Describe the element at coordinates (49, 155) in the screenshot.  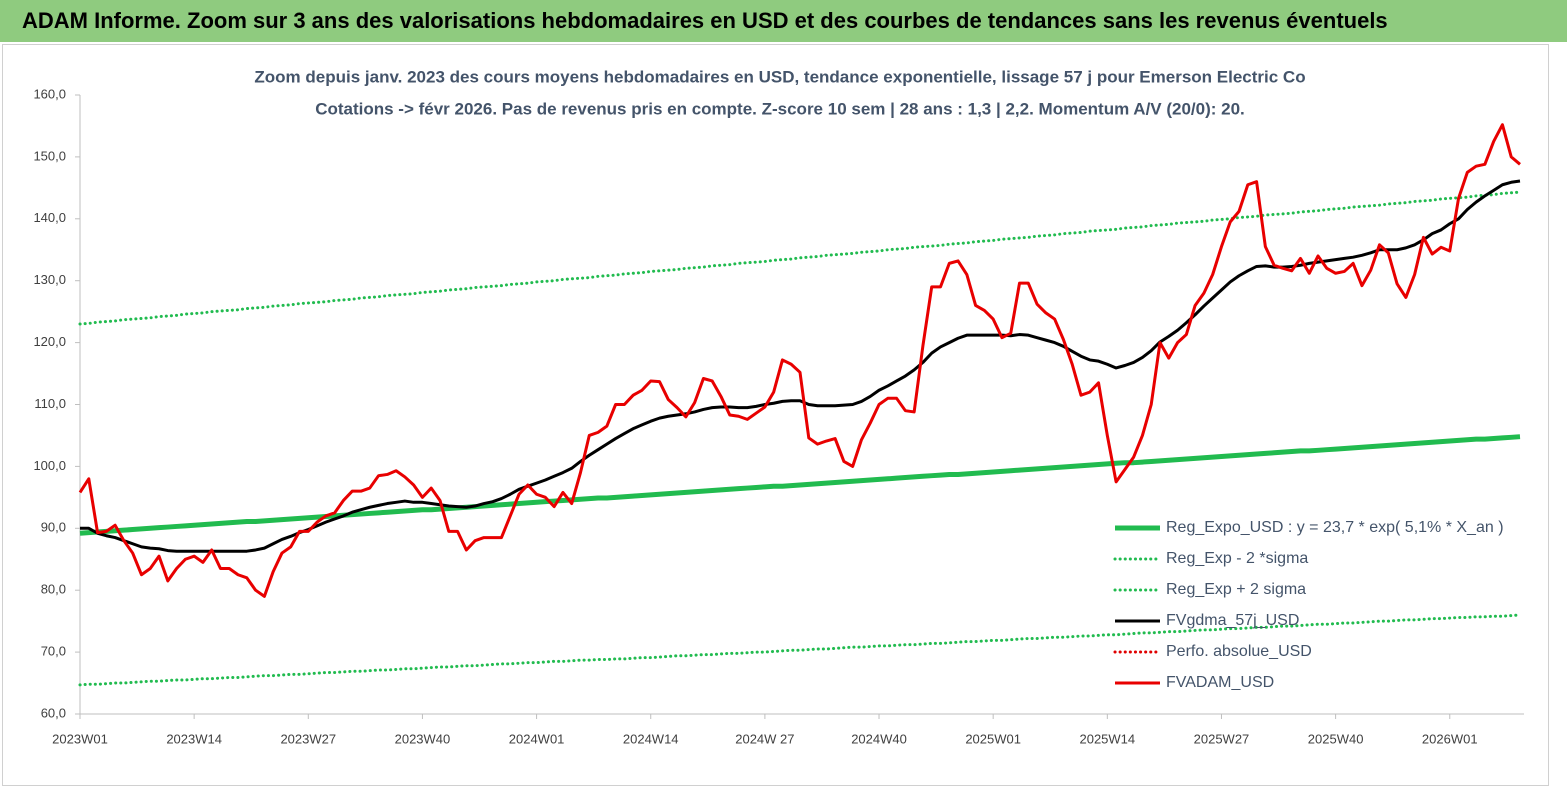
I see `y-tick-label: 150,0` at that location.